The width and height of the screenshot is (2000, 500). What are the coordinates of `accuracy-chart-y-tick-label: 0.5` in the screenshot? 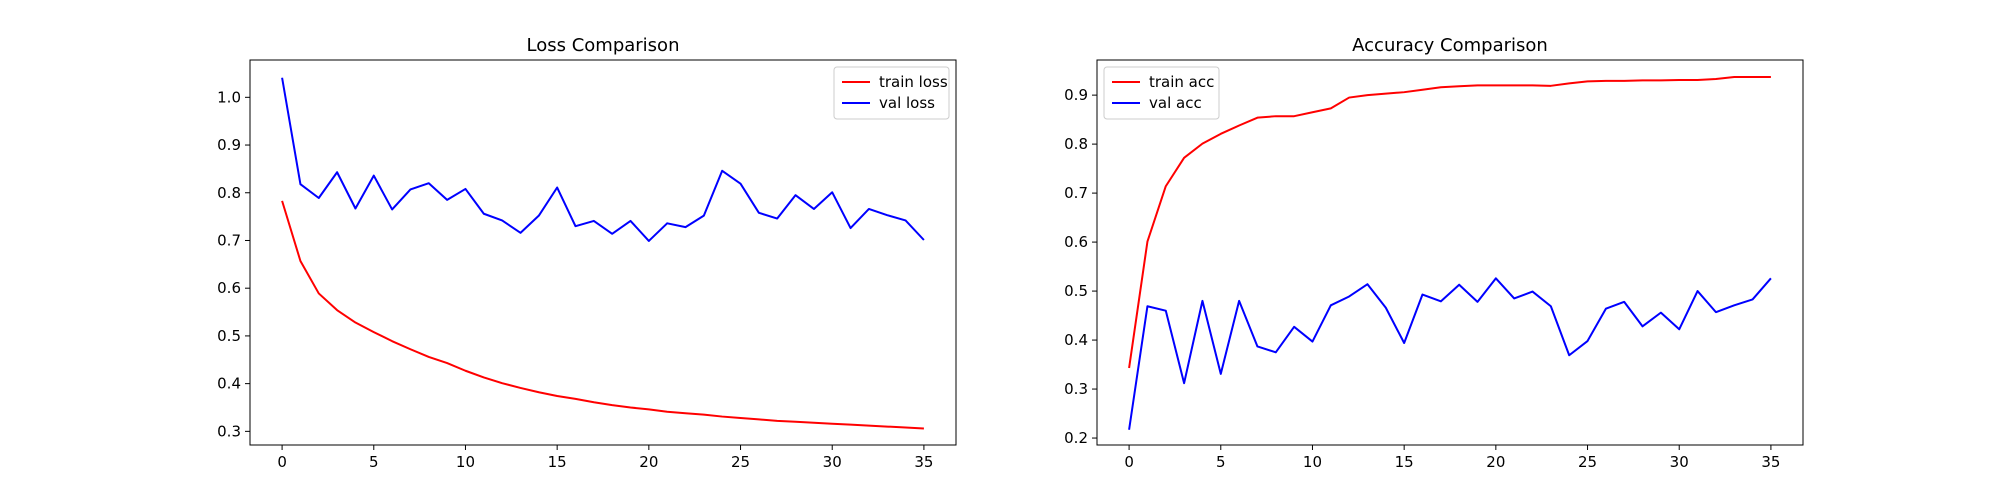 It's located at (1076, 291).